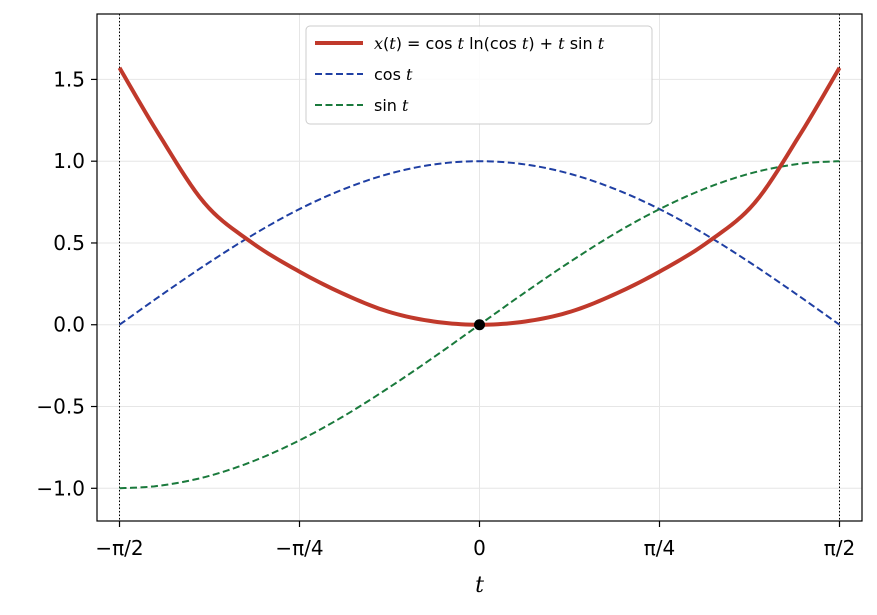 The height and width of the screenshot is (615, 877). Describe the element at coordinates (69, 161) in the screenshot. I see `y-tick-label: 1.0` at that location.